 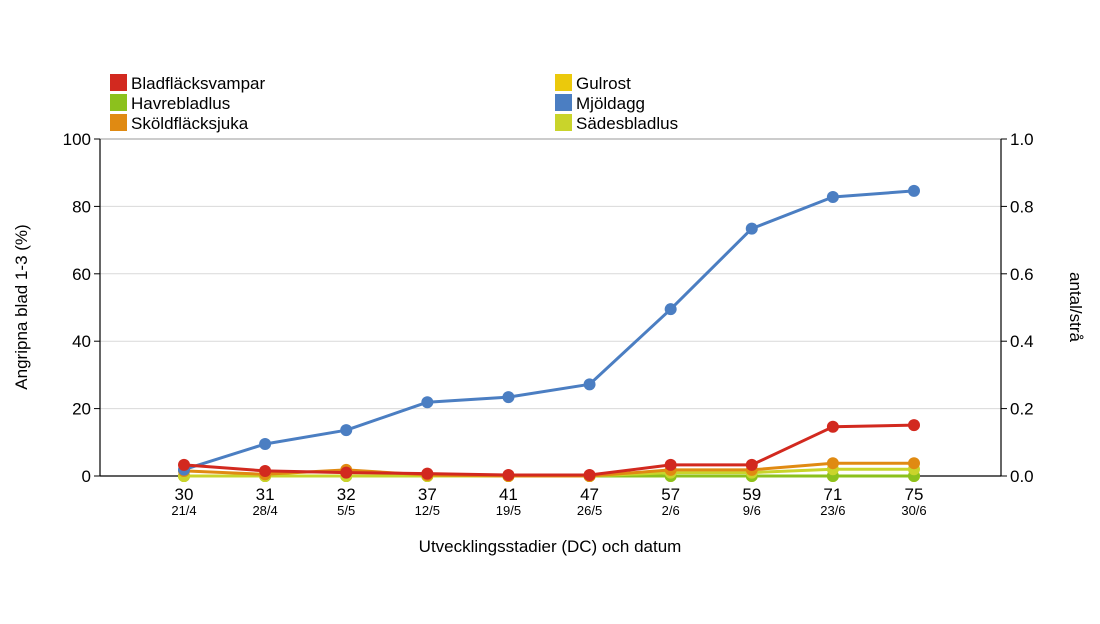 What do you see at coordinates (832, 510) in the screenshot?
I see `x-date-label: 23/6` at bounding box center [832, 510].